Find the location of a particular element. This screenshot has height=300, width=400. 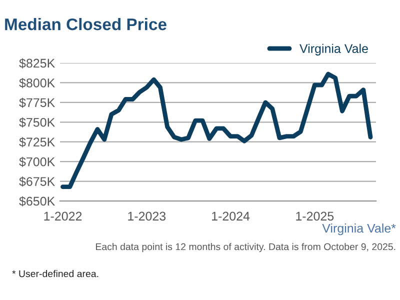

legend-label: Virginia Vale is located at coordinates (334, 50).